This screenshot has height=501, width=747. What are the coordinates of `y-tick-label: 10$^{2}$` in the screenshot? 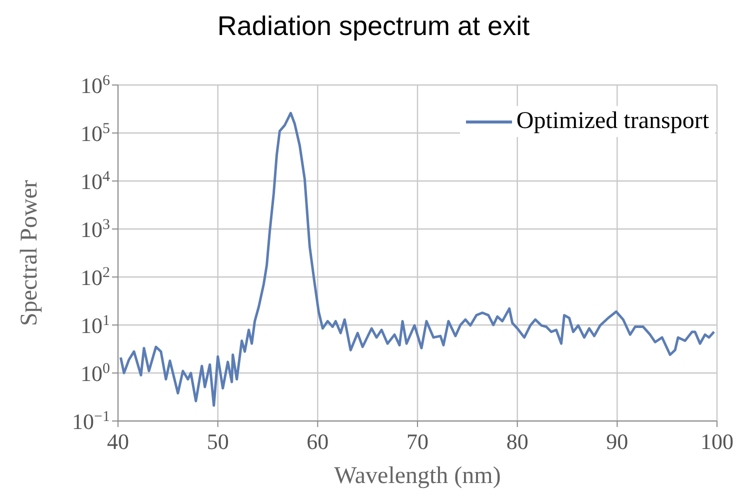 It's located at (95, 277).